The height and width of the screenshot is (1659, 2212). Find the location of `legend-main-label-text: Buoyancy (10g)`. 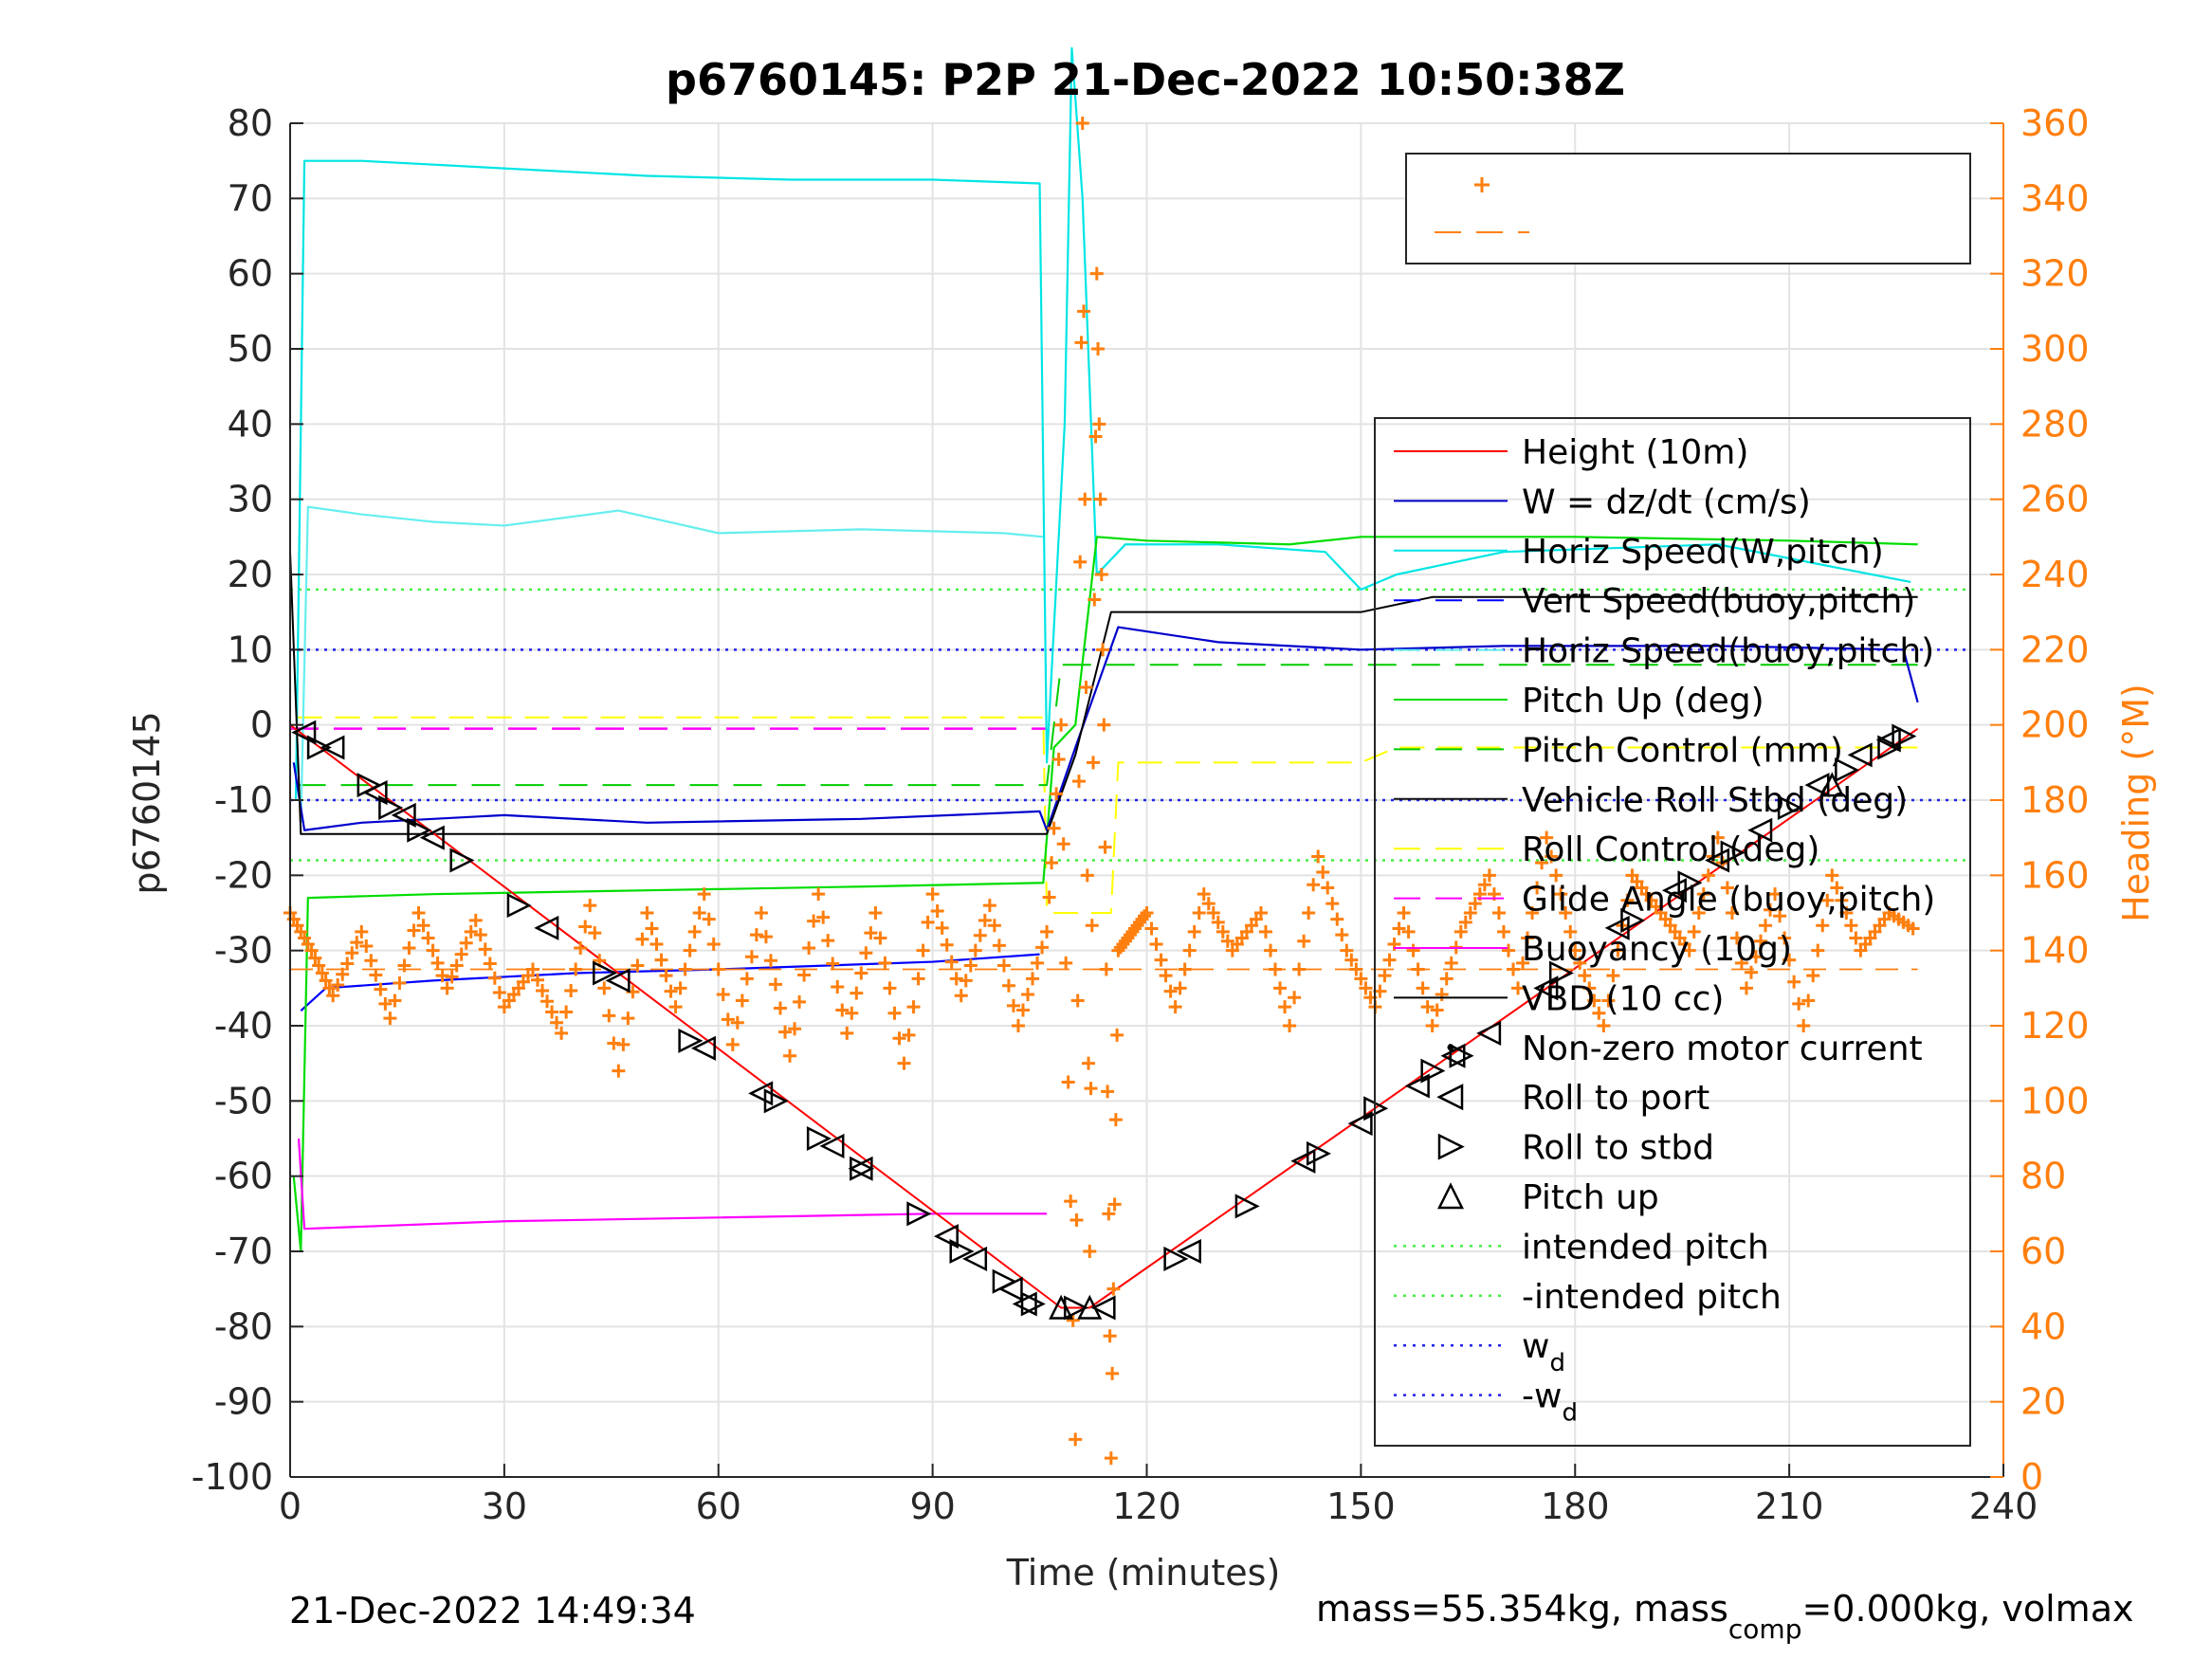

legend-main-label-text: Buoyancy (10g) is located at coordinates (1657, 949).